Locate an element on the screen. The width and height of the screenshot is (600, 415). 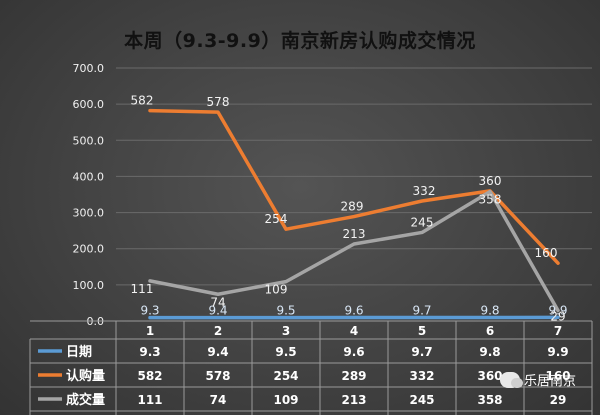
table-cell-1-4: 332 is located at coordinates (421, 376).